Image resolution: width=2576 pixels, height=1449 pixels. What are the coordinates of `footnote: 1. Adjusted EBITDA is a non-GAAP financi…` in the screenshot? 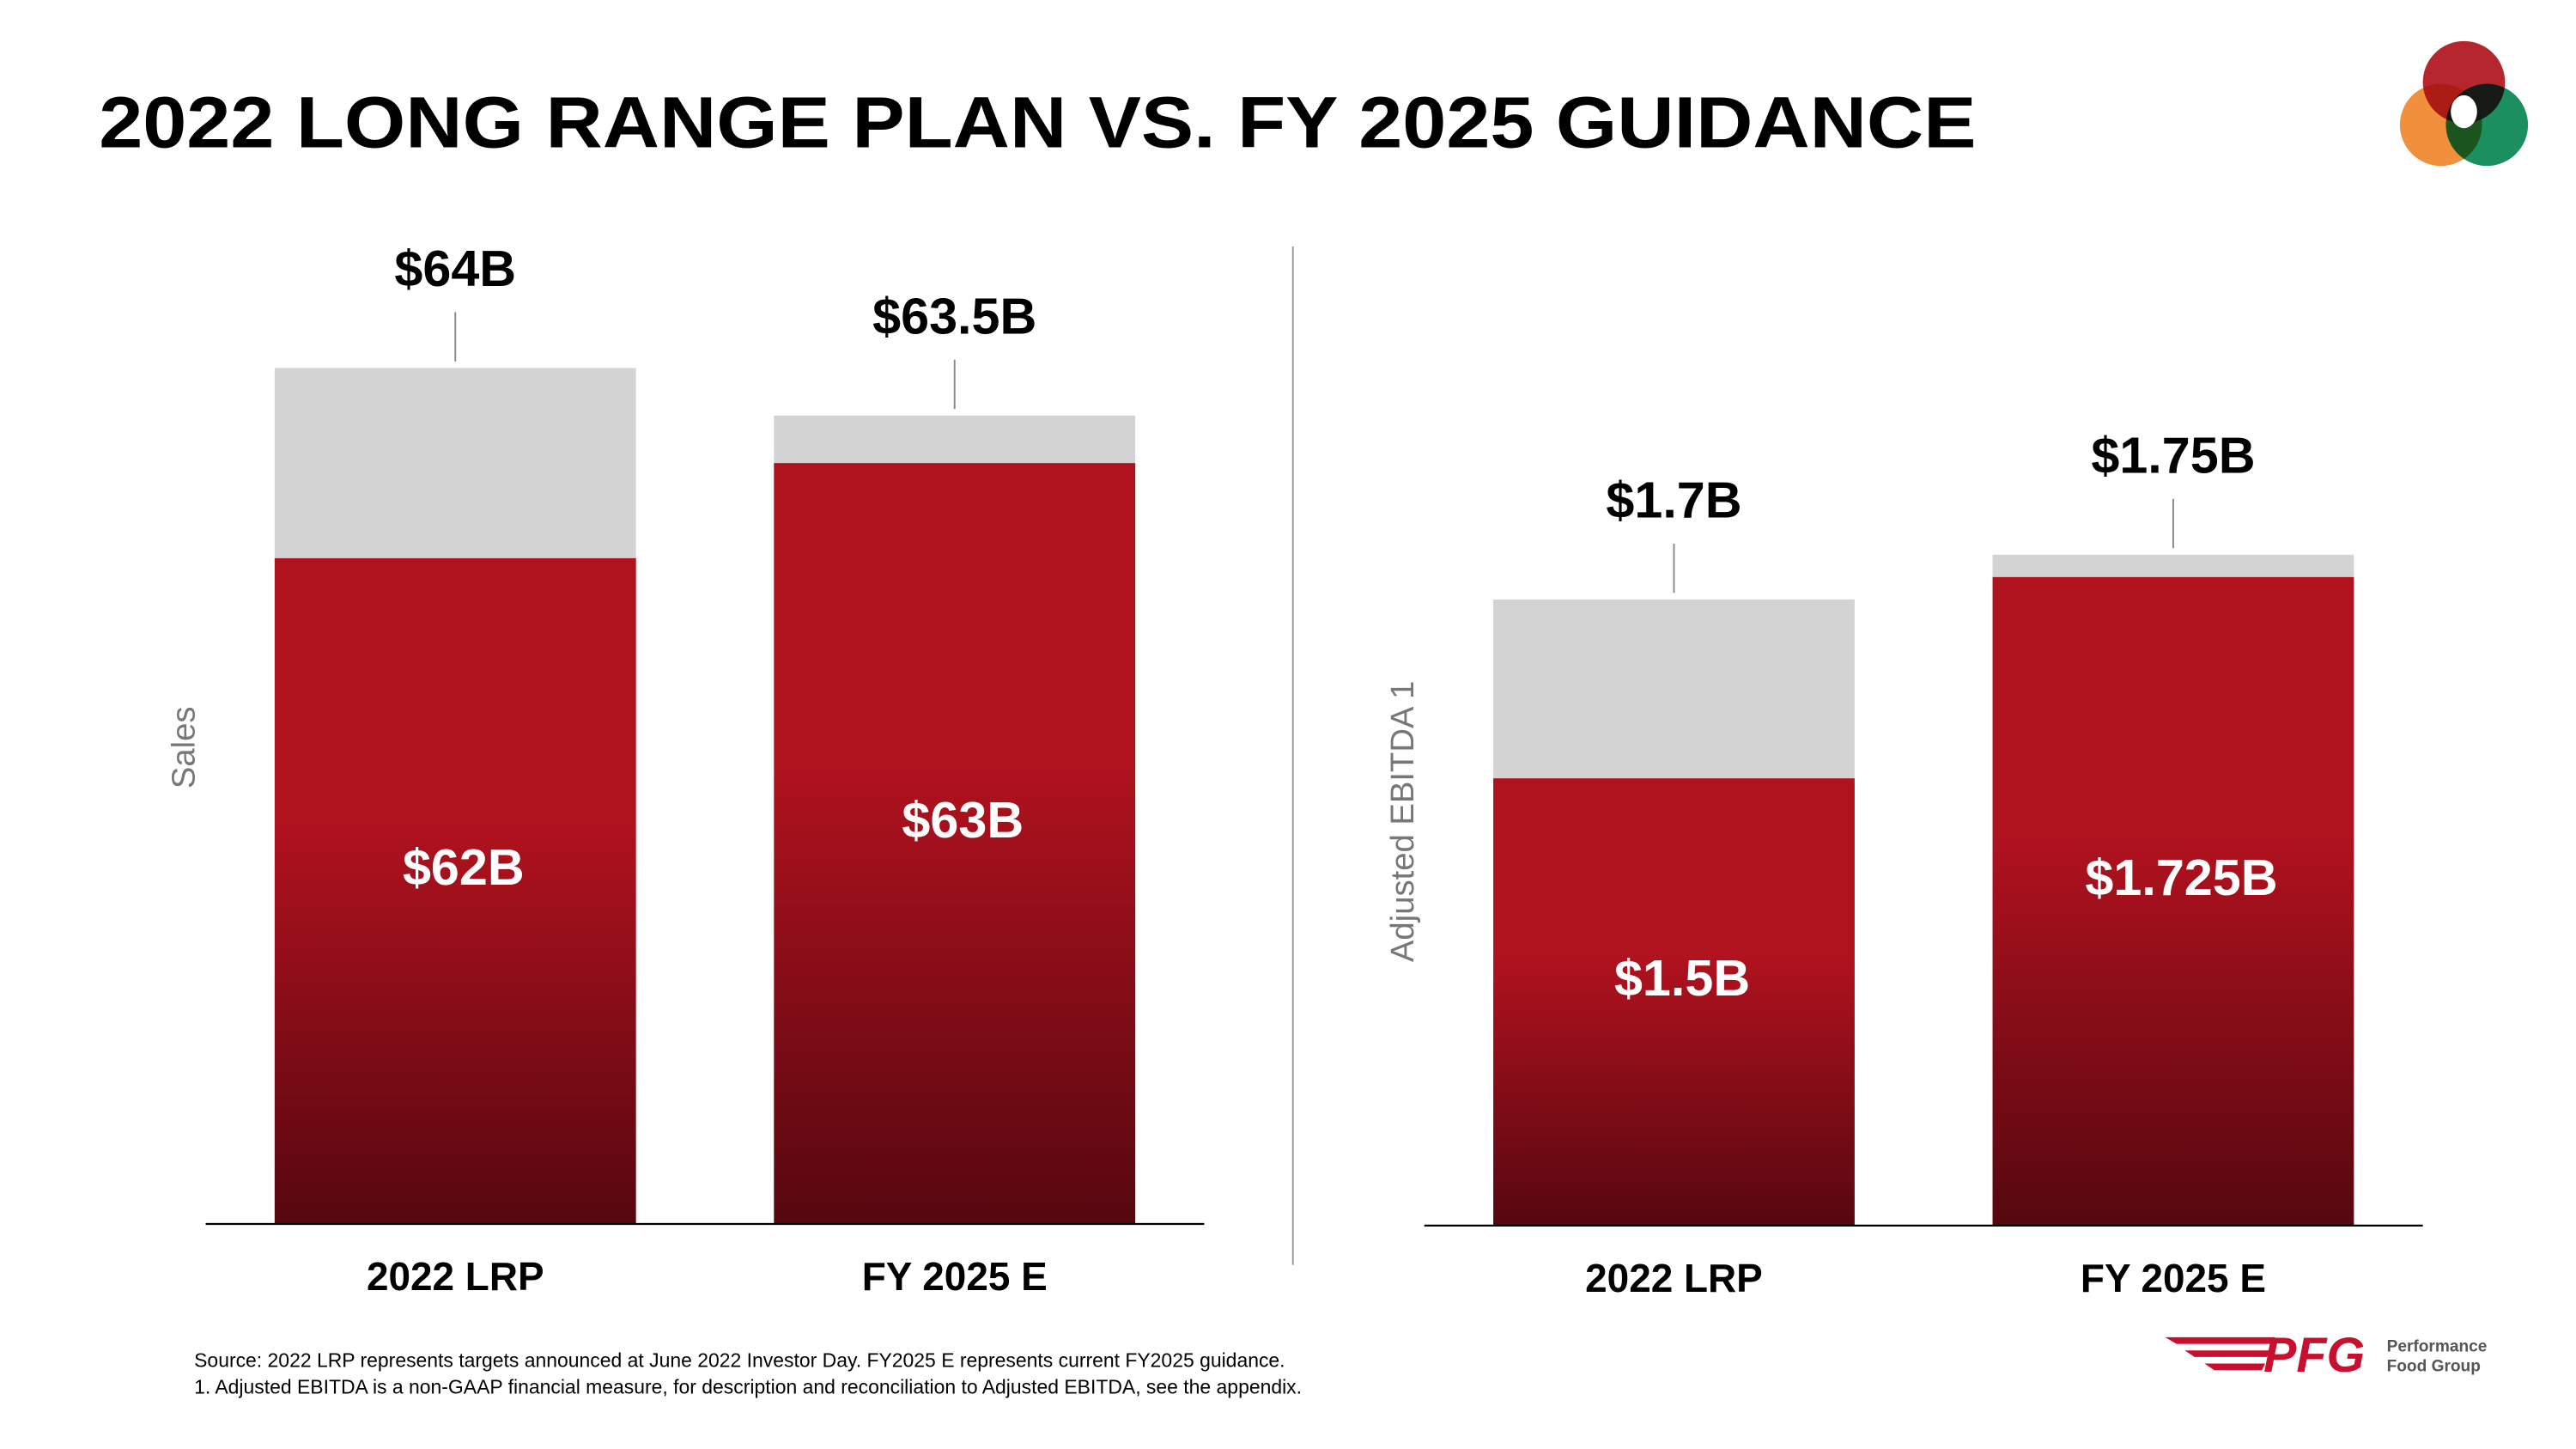 It's located at (748, 1386).